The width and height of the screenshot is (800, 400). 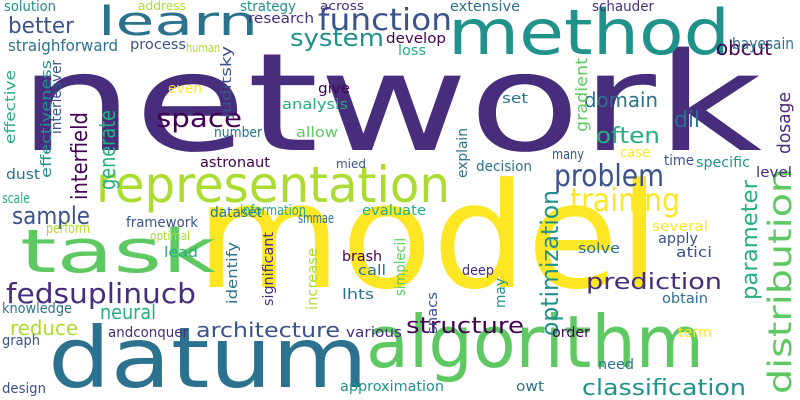 I want to click on word-structure: structure, so click(x=465, y=326).